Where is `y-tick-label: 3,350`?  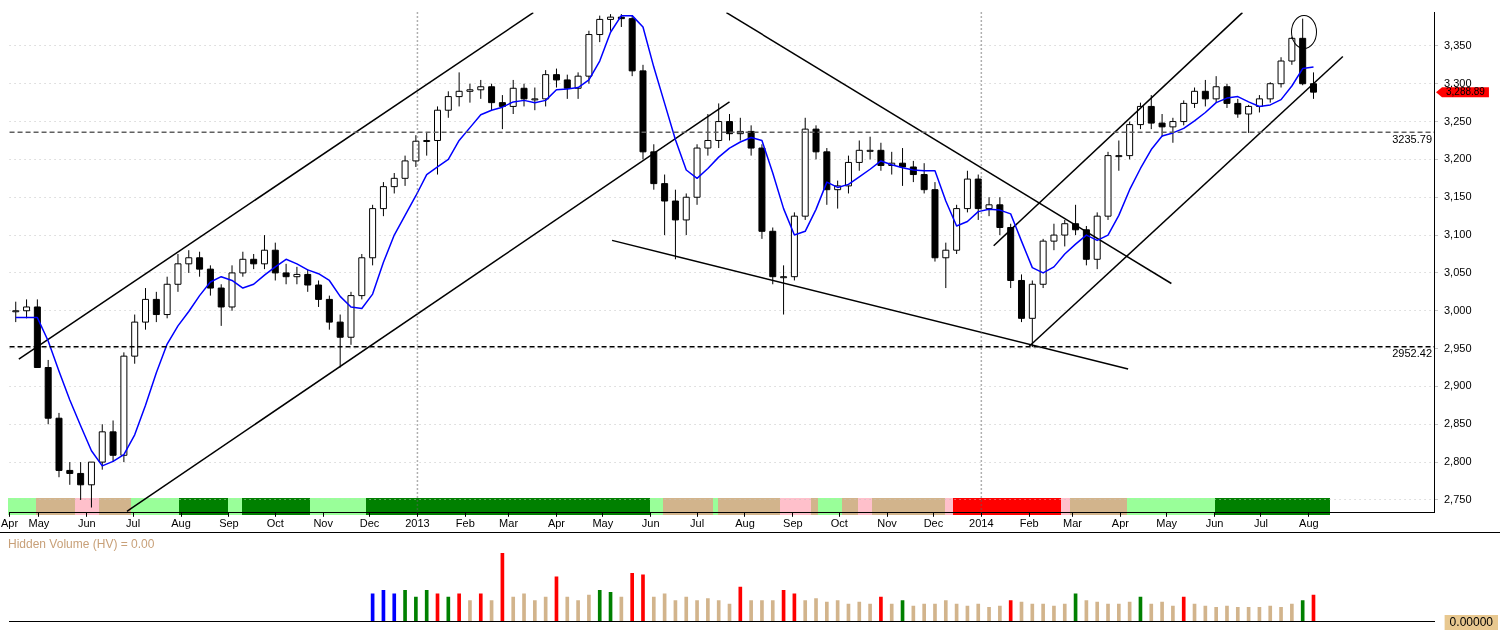
y-tick-label: 3,350 is located at coordinates (1458, 44).